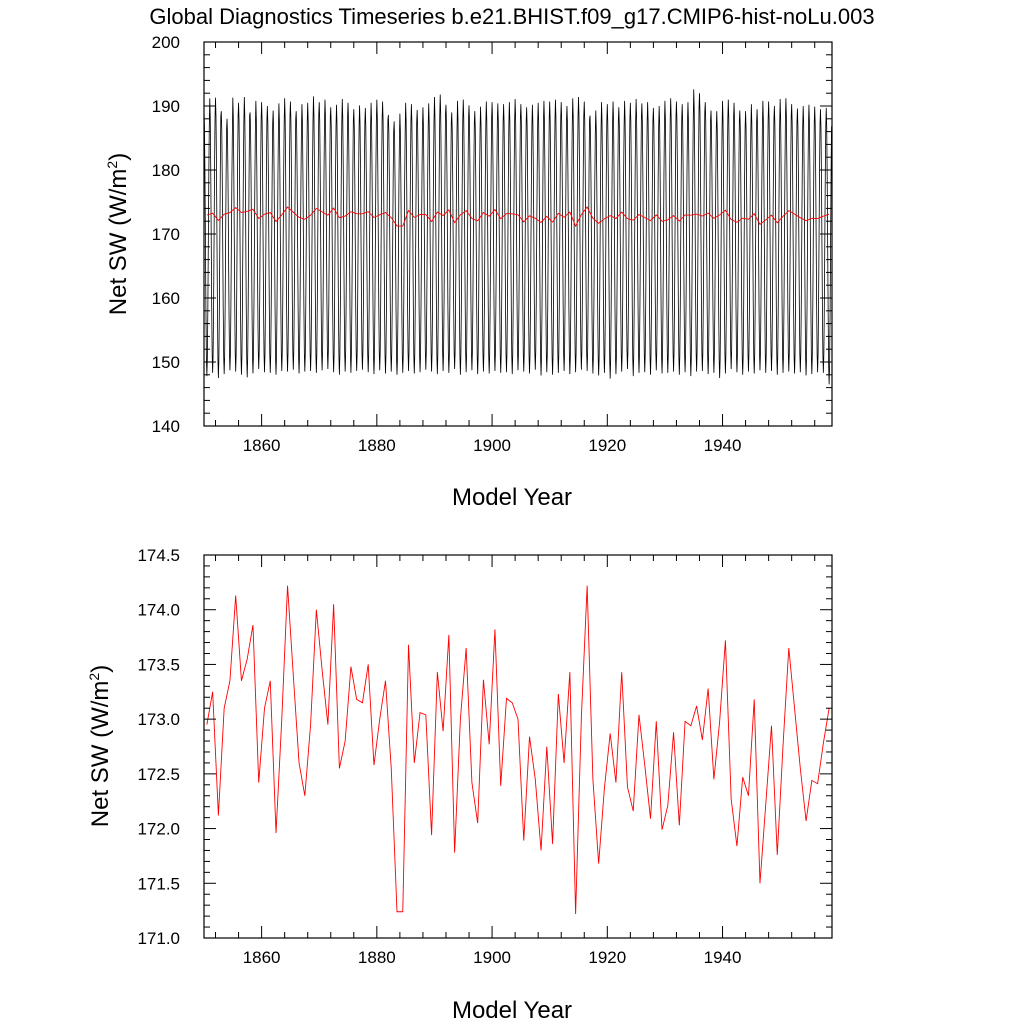 The image size is (1024, 1024). I want to click on y-tick-label: 150, so click(166, 362).